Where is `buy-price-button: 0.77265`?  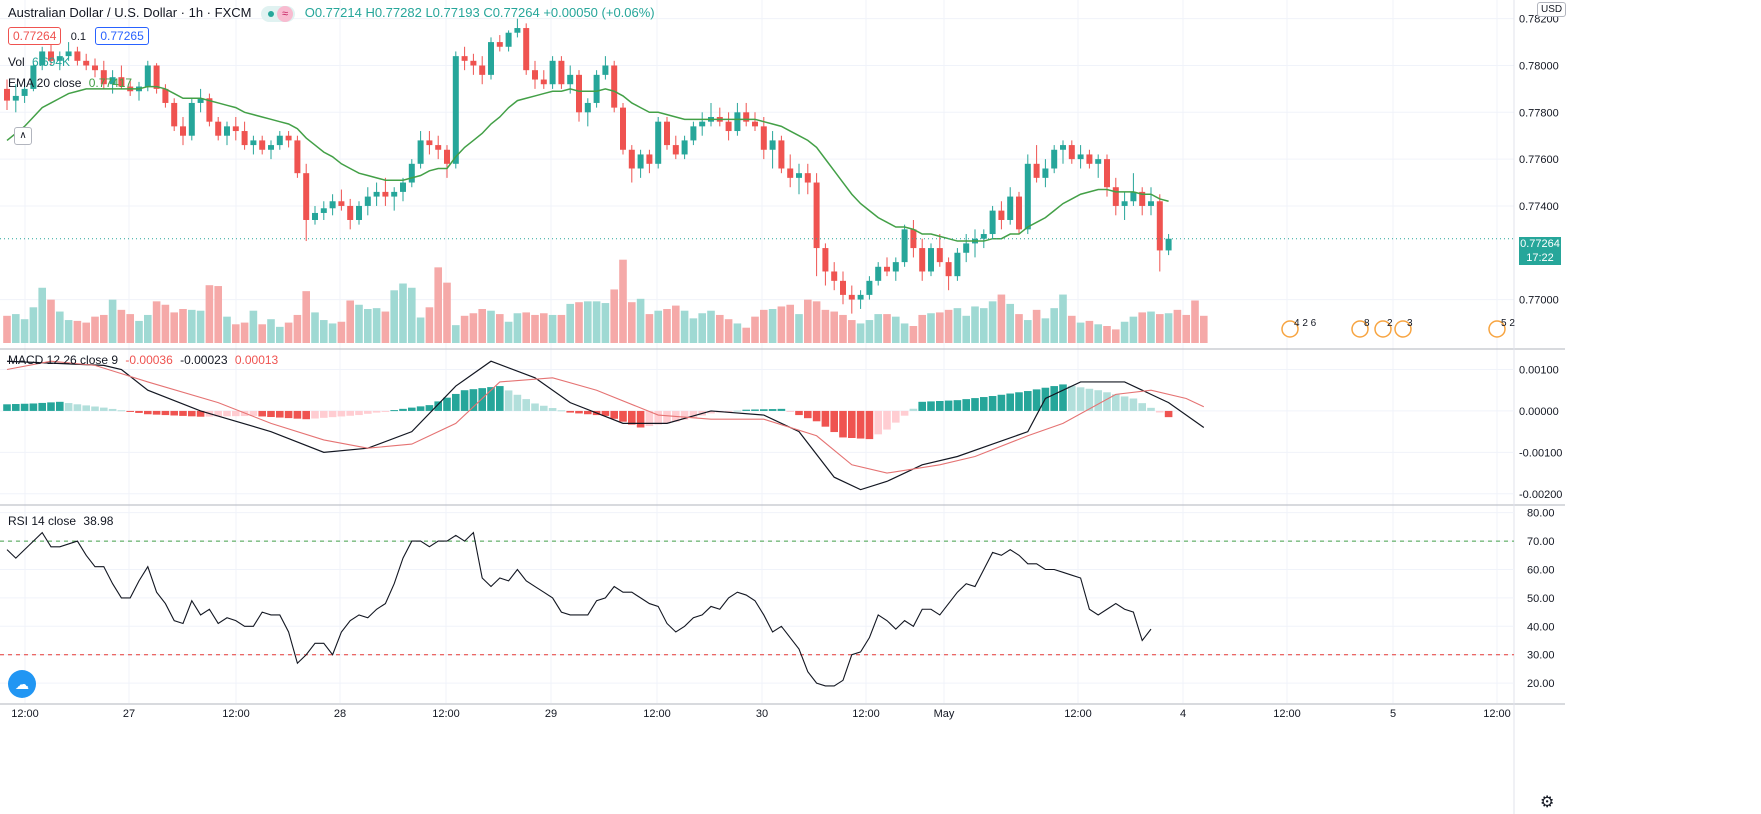
buy-price-button: 0.77265 is located at coordinates (122, 36).